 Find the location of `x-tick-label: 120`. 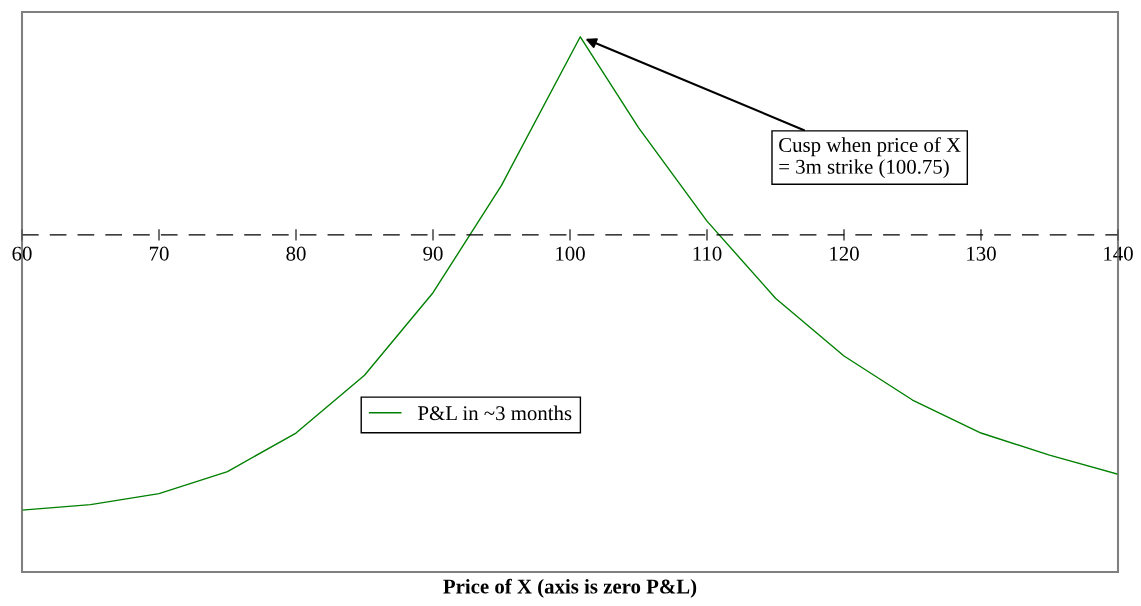

x-tick-label: 120 is located at coordinates (844, 253).